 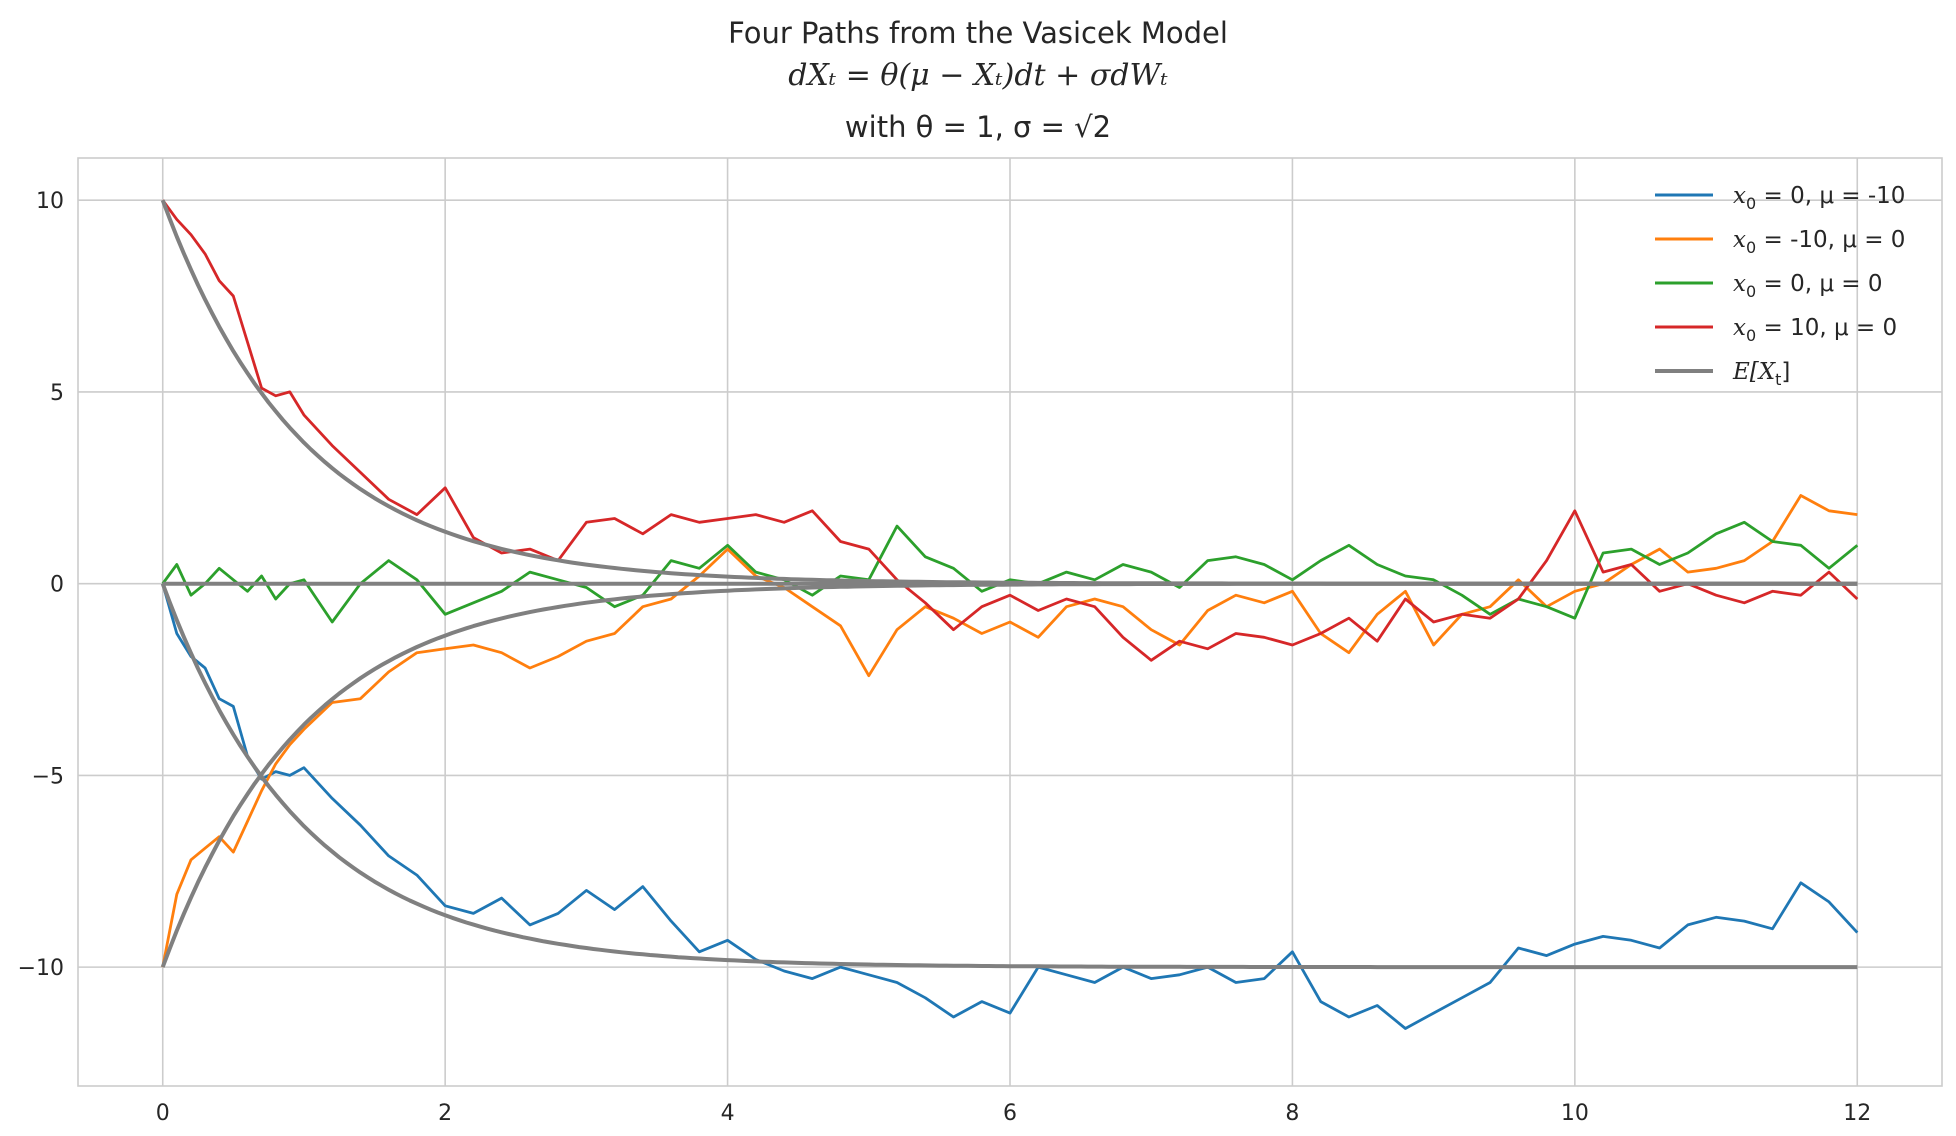 I want to click on chart-title: Four Paths from the Vasicek Model, so click(x=978, y=33).